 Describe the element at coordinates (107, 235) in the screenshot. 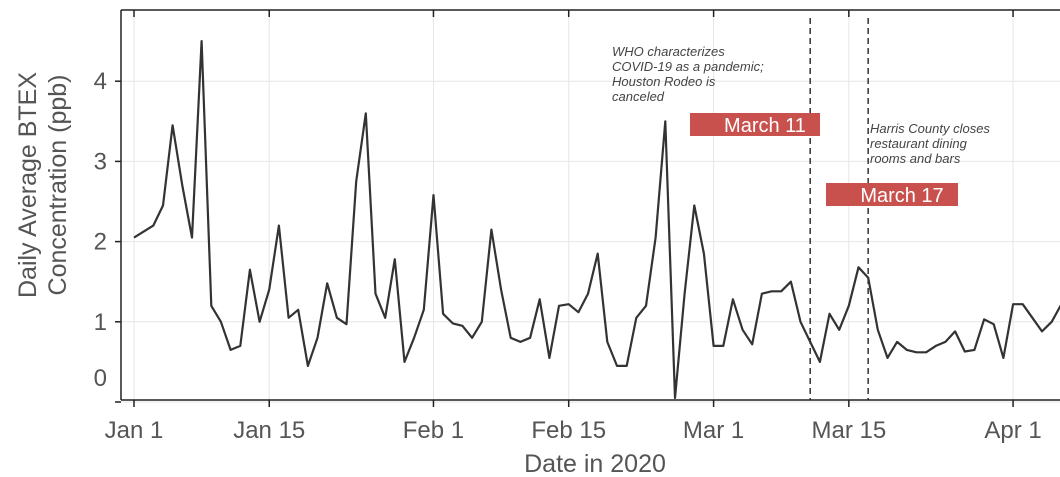

I see `y-axis: 0 1 2 3 4` at that location.